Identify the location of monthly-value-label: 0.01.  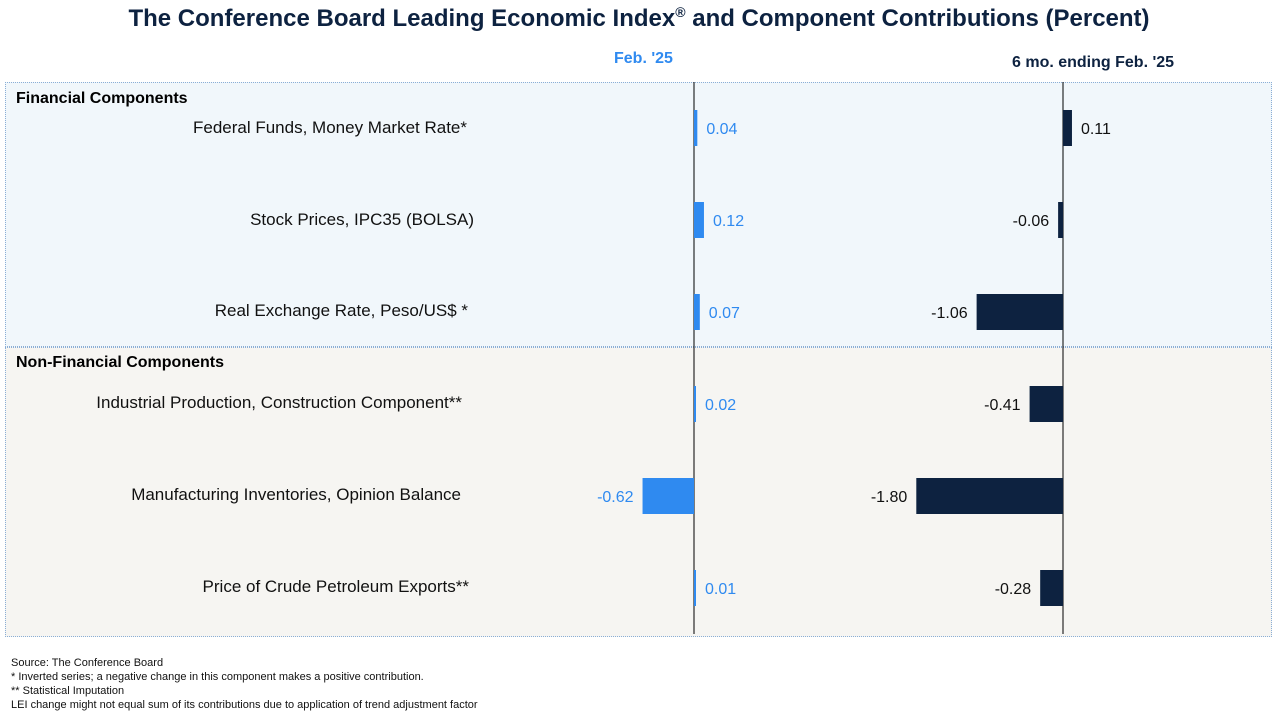
(720, 589).